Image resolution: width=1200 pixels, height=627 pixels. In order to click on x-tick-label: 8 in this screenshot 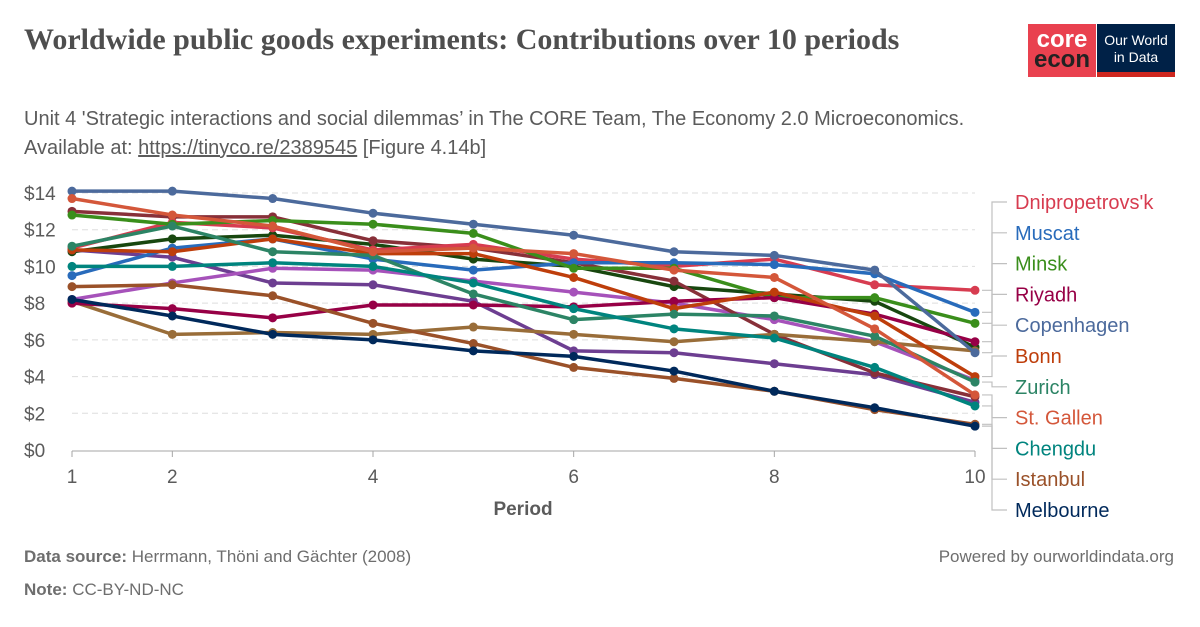, I will do `click(774, 477)`.